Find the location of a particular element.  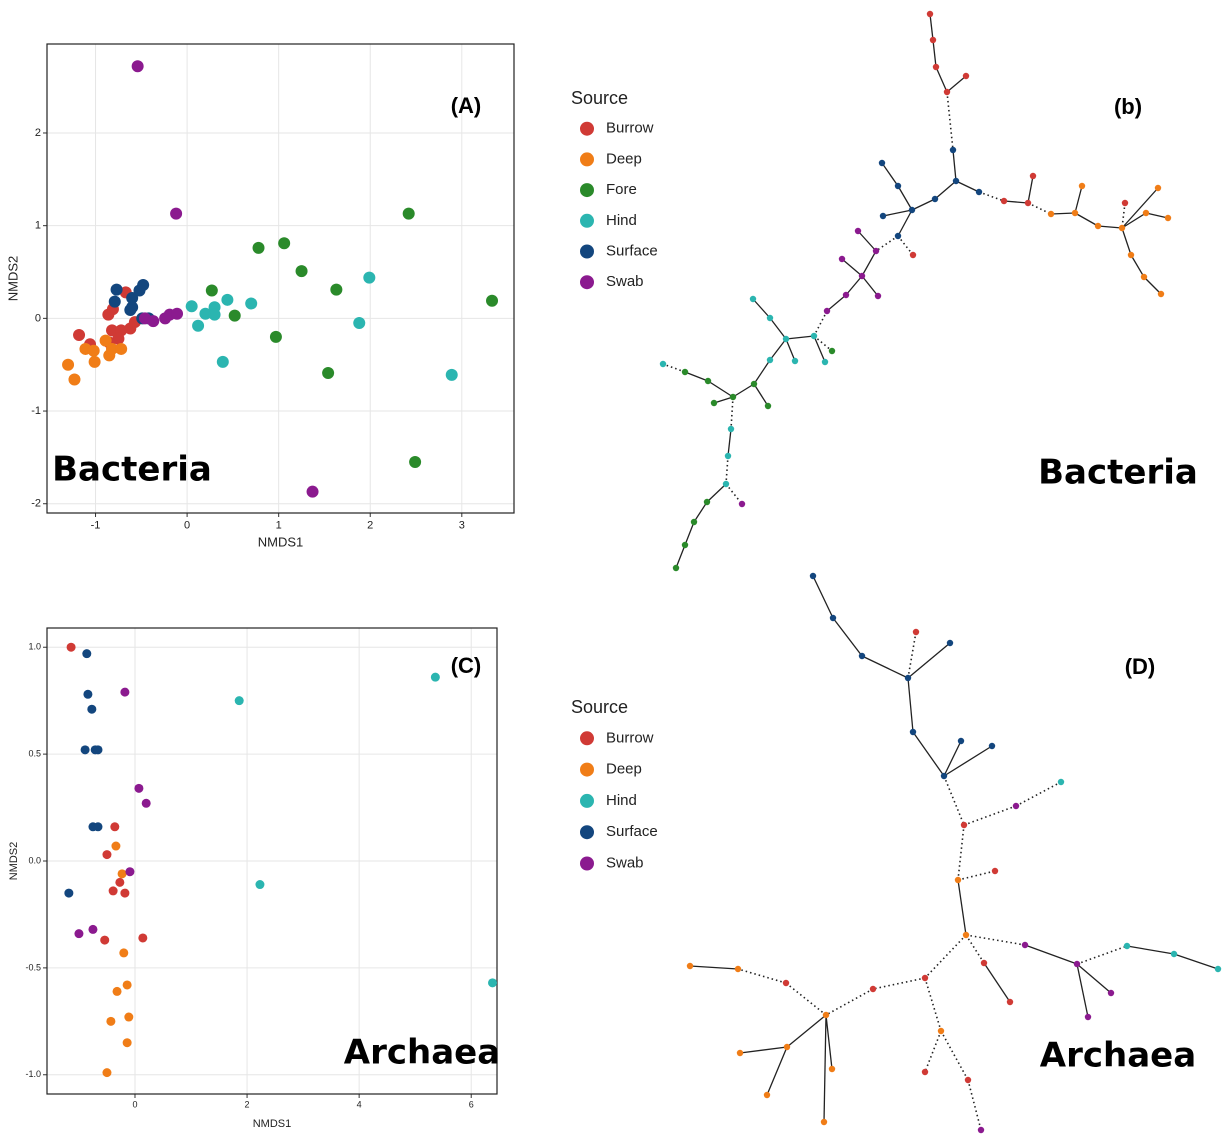

x-tick-label: 0 is located at coordinates (134, 1105).